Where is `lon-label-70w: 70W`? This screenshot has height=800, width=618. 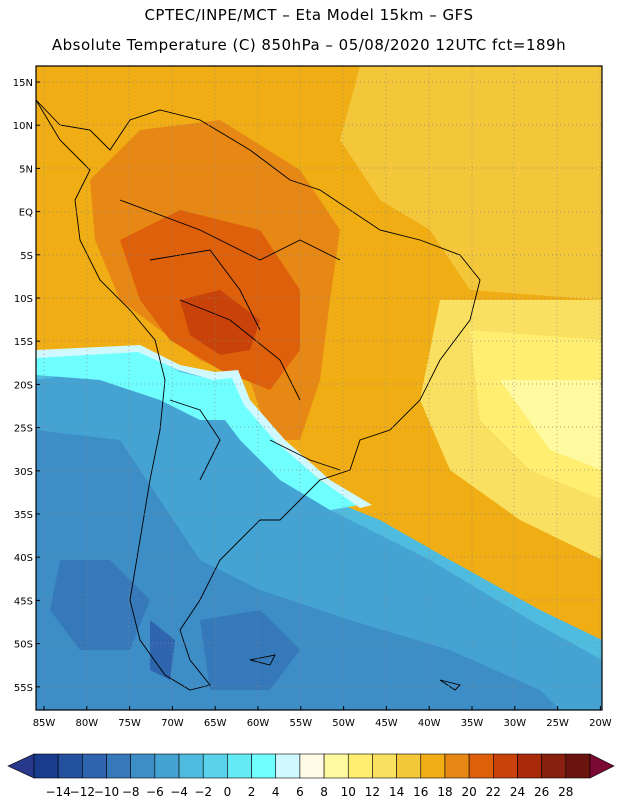 lon-label-70w: 70W is located at coordinates (172, 723).